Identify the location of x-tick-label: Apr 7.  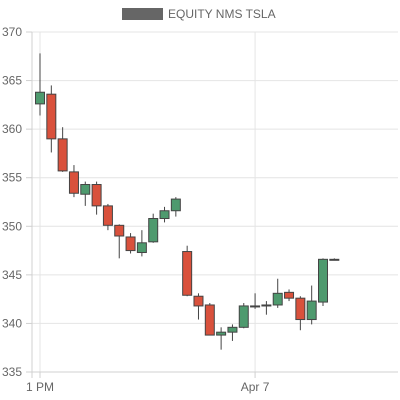
(255, 387).